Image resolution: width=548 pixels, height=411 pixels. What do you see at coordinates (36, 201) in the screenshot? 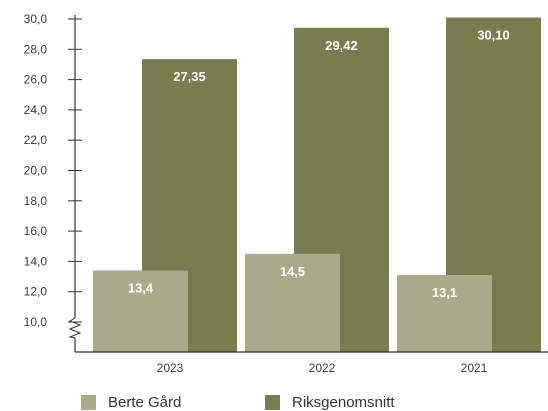
I see `y-tick-label: 18,0` at bounding box center [36, 201].